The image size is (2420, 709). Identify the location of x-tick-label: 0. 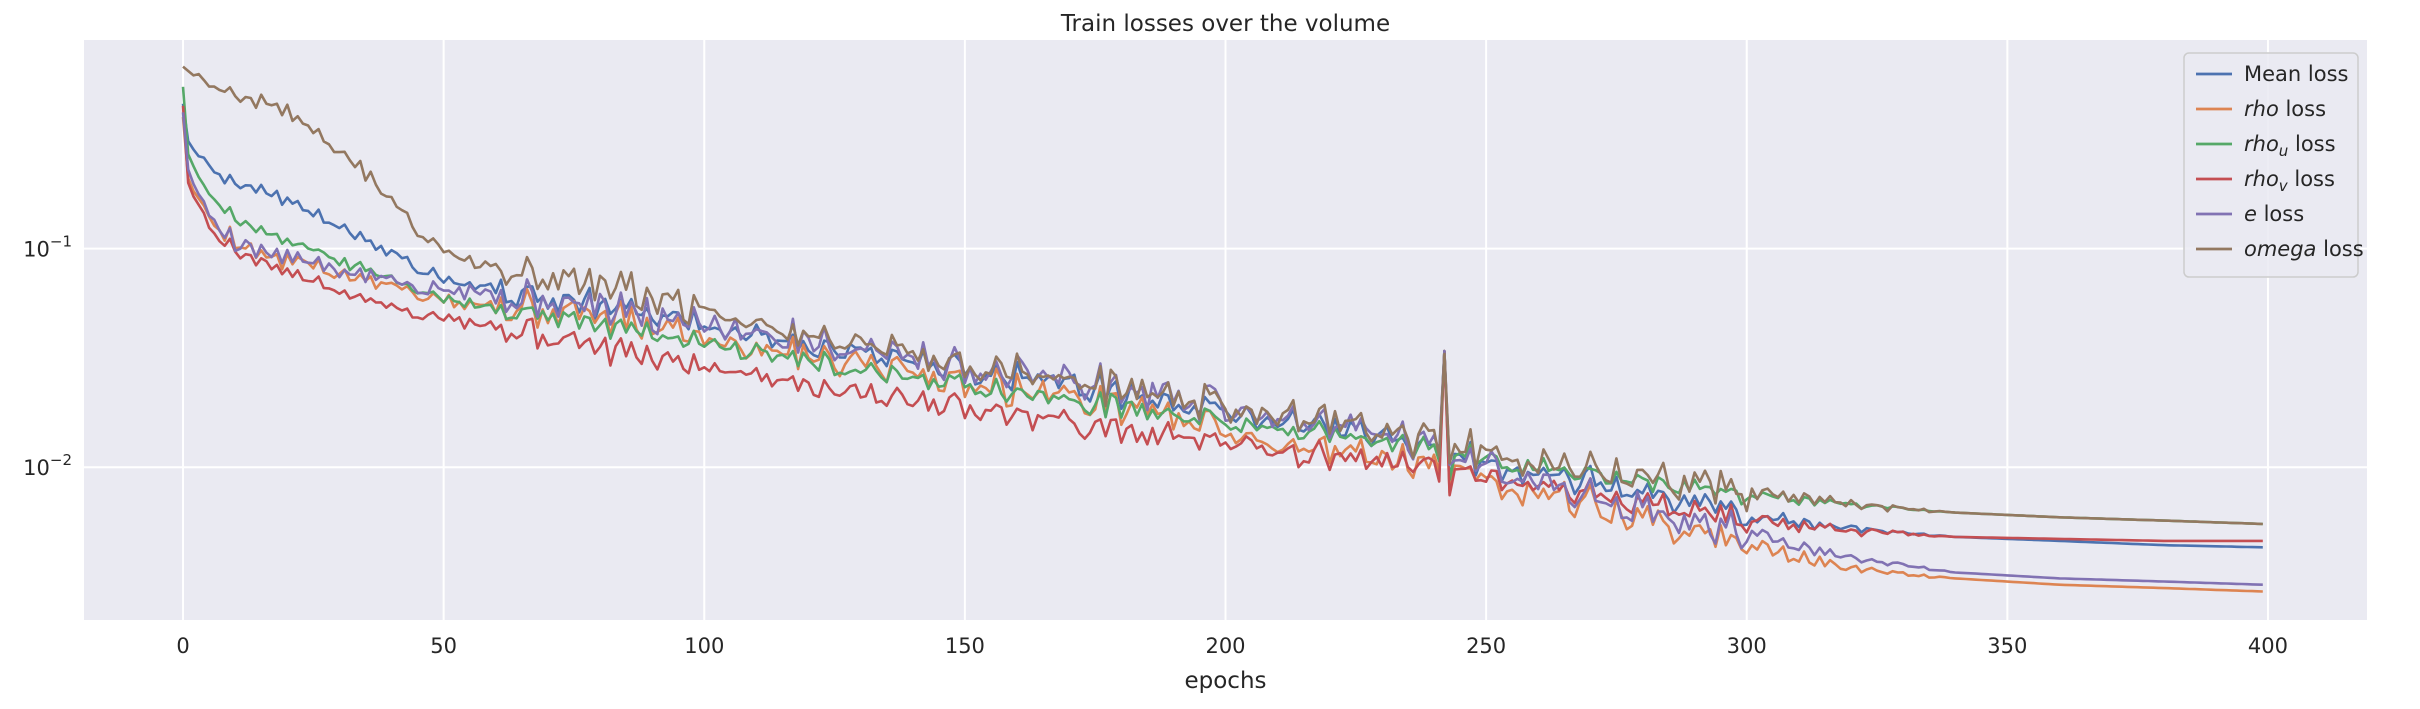
(182, 646).